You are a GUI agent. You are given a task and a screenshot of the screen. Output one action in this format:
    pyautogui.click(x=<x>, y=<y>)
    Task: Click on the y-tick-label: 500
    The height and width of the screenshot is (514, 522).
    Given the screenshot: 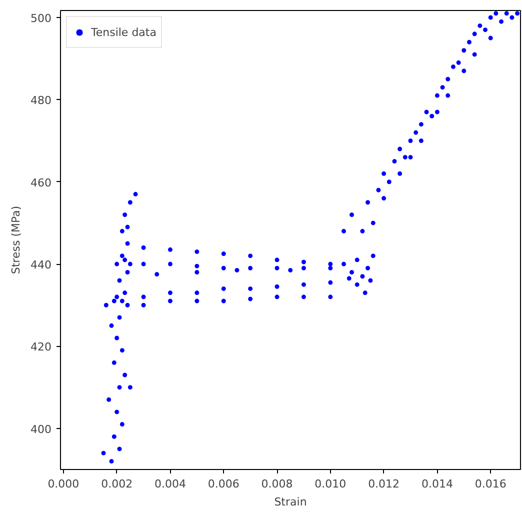 What is the action you would take?
    pyautogui.click(x=41, y=18)
    